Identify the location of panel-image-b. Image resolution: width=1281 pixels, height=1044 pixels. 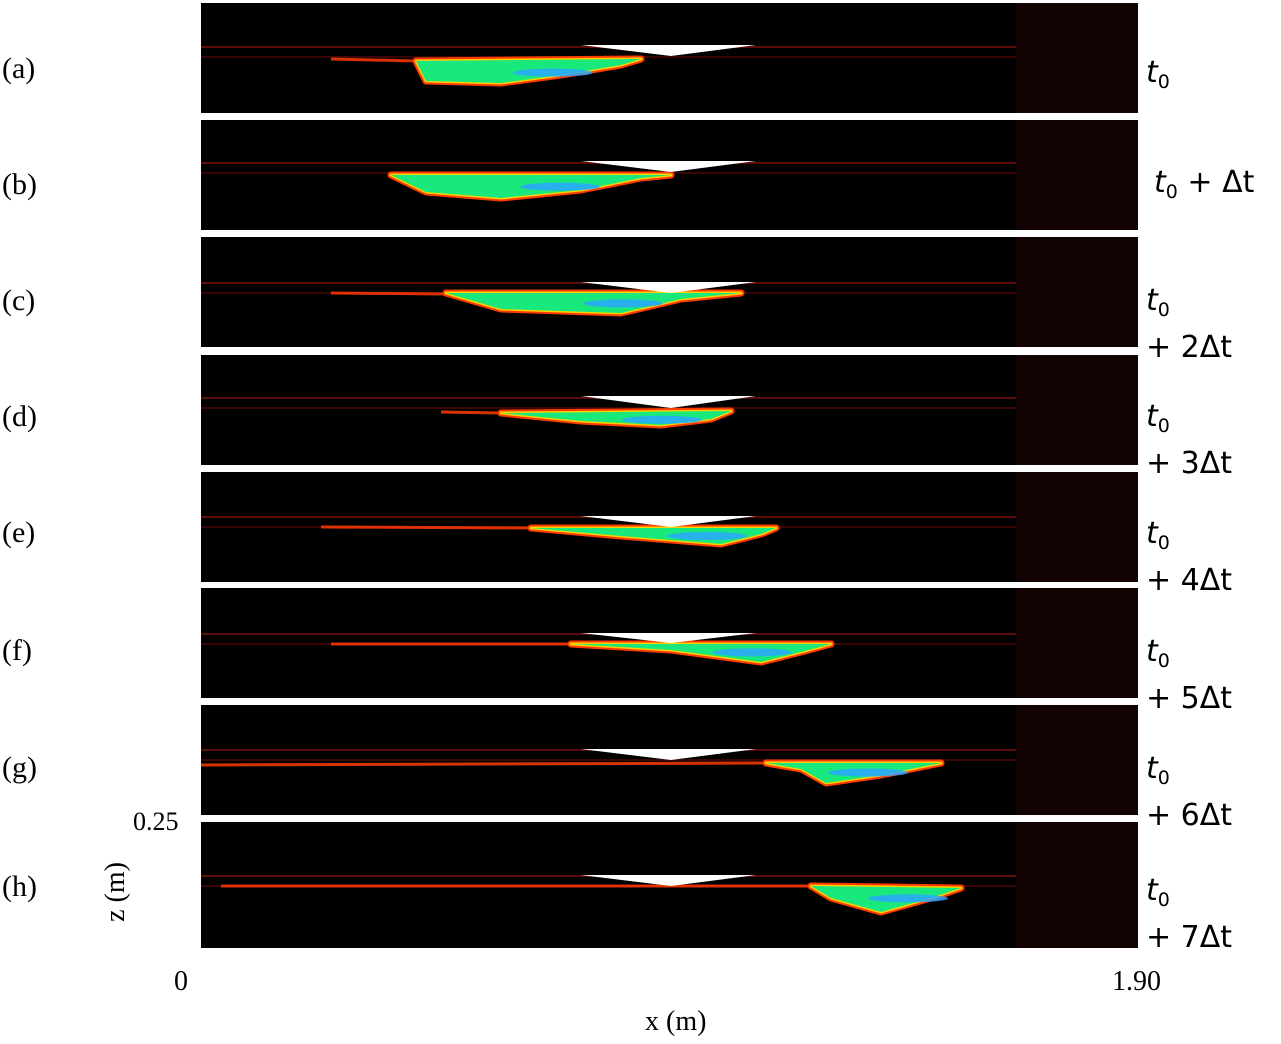
(669, 175).